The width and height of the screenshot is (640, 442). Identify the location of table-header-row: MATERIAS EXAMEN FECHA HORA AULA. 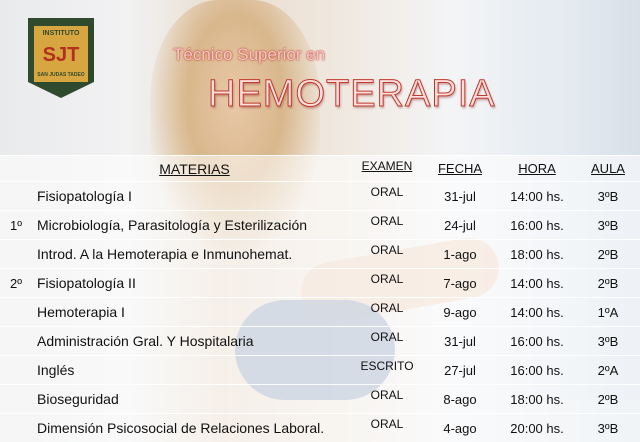
(320, 169).